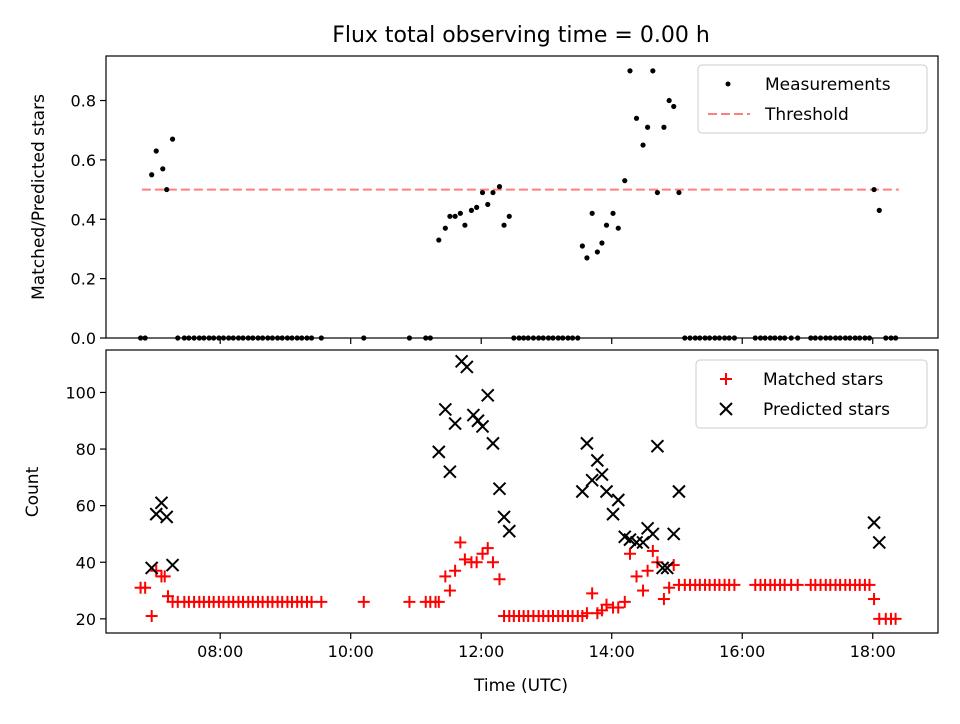  I want to click on x-tick-label: 18:00, so click(873, 651).